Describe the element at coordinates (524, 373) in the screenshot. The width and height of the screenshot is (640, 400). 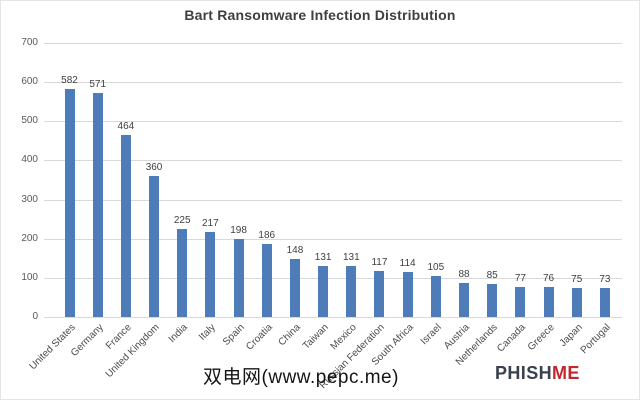
I see `logo-phish-text: PHISH` at that location.